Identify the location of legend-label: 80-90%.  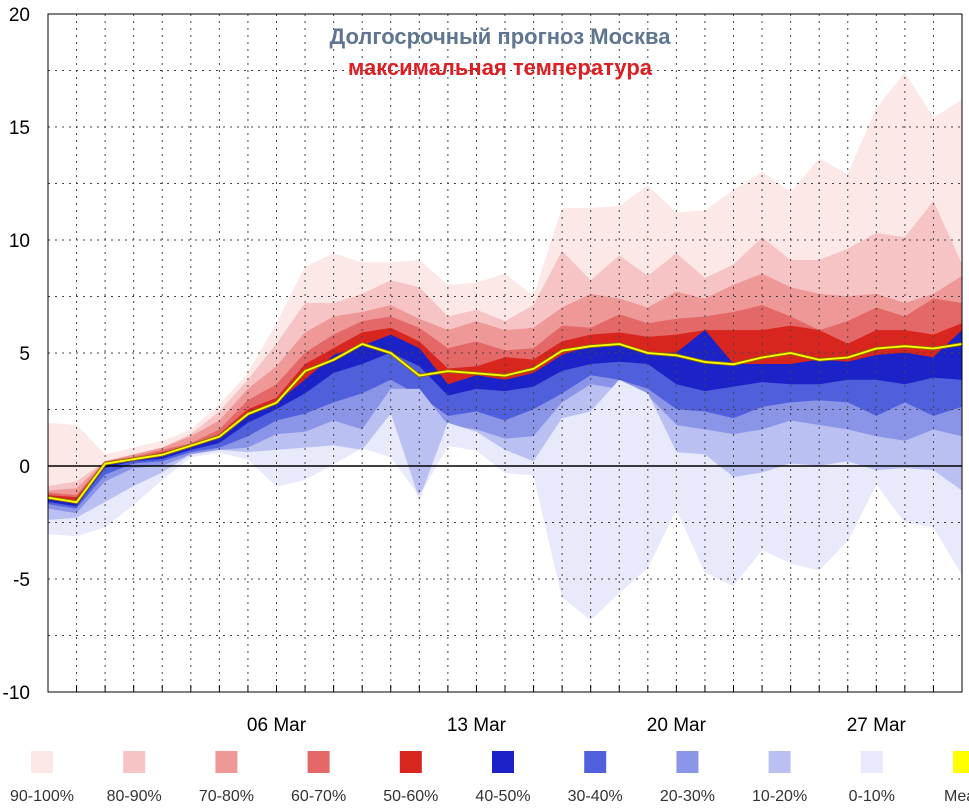
(134, 796).